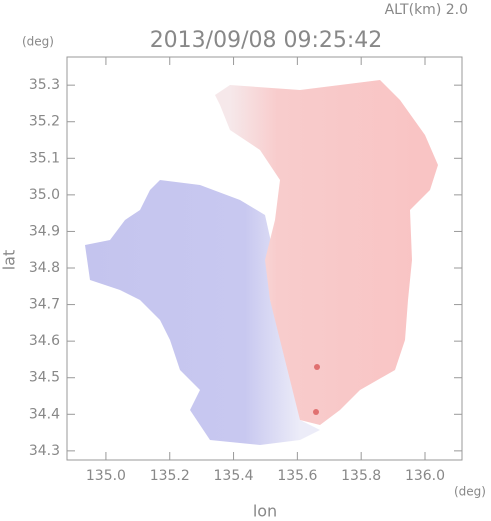 The image size is (491, 521). I want to click on y-tick-label: 35.3, so click(44, 85).